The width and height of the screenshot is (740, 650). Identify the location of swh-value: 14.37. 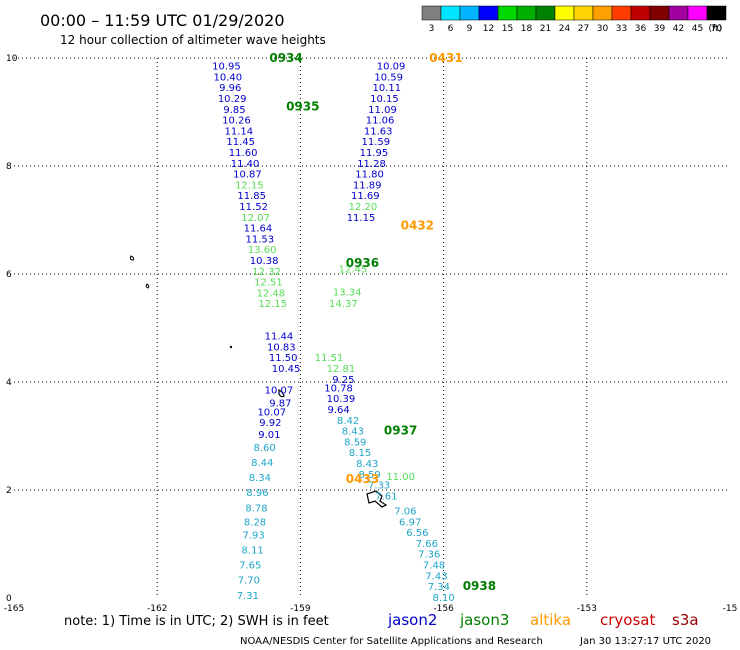
(343, 304).